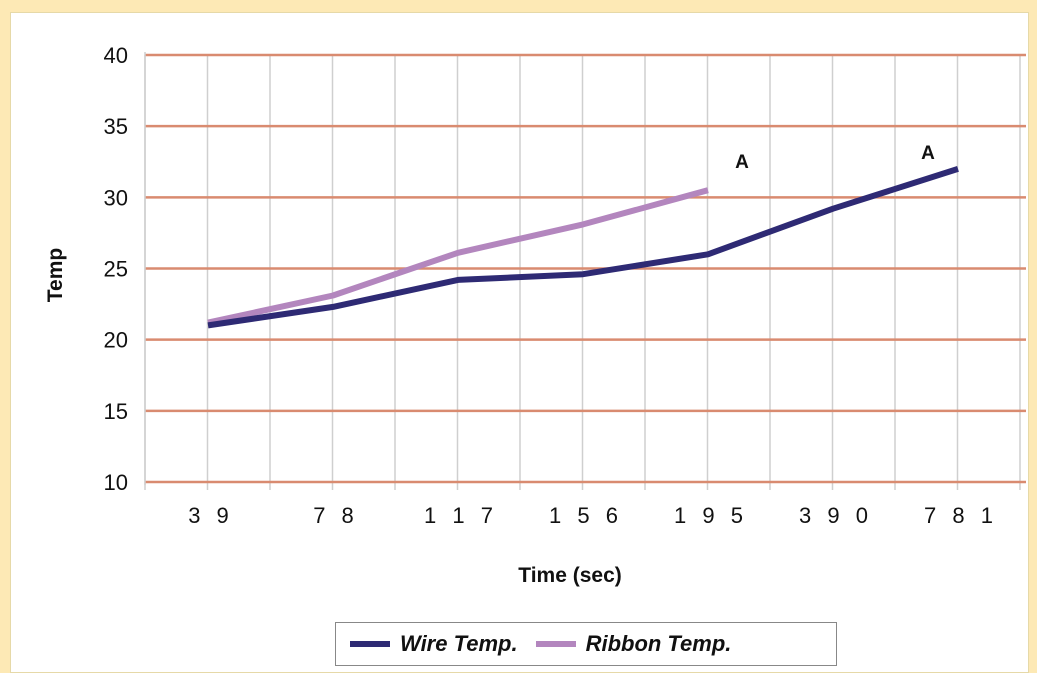  Describe the element at coordinates (555, 644) in the screenshot. I see `legend-swatch-ribbon` at that location.